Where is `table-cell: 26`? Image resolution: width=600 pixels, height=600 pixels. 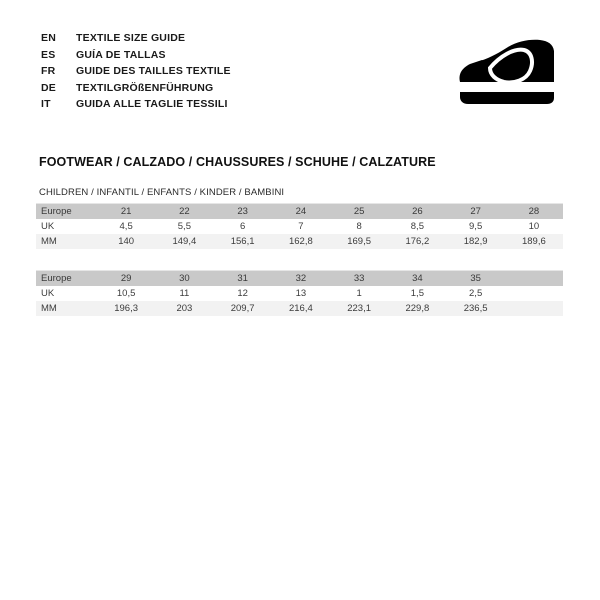 table-cell: 26 is located at coordinates (417, 211).